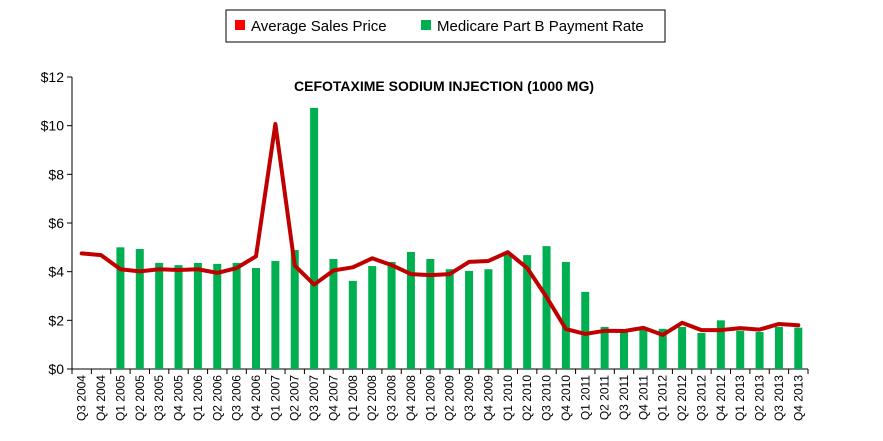 This screenshot has width=883, height=441. I want to click on x-tick-label: Q3 2013, so click(779, 398).